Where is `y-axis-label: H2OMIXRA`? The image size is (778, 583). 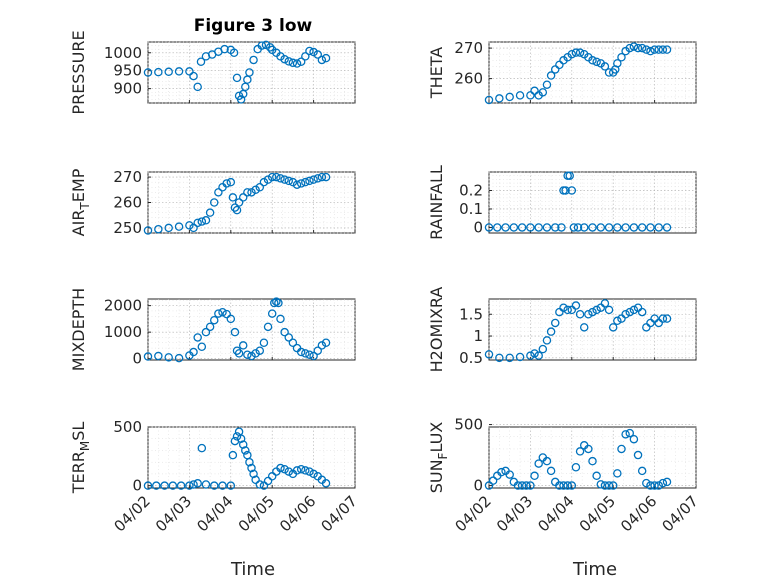 y-axis-label: H2OMIXRA is located at coordinates (436, 330).